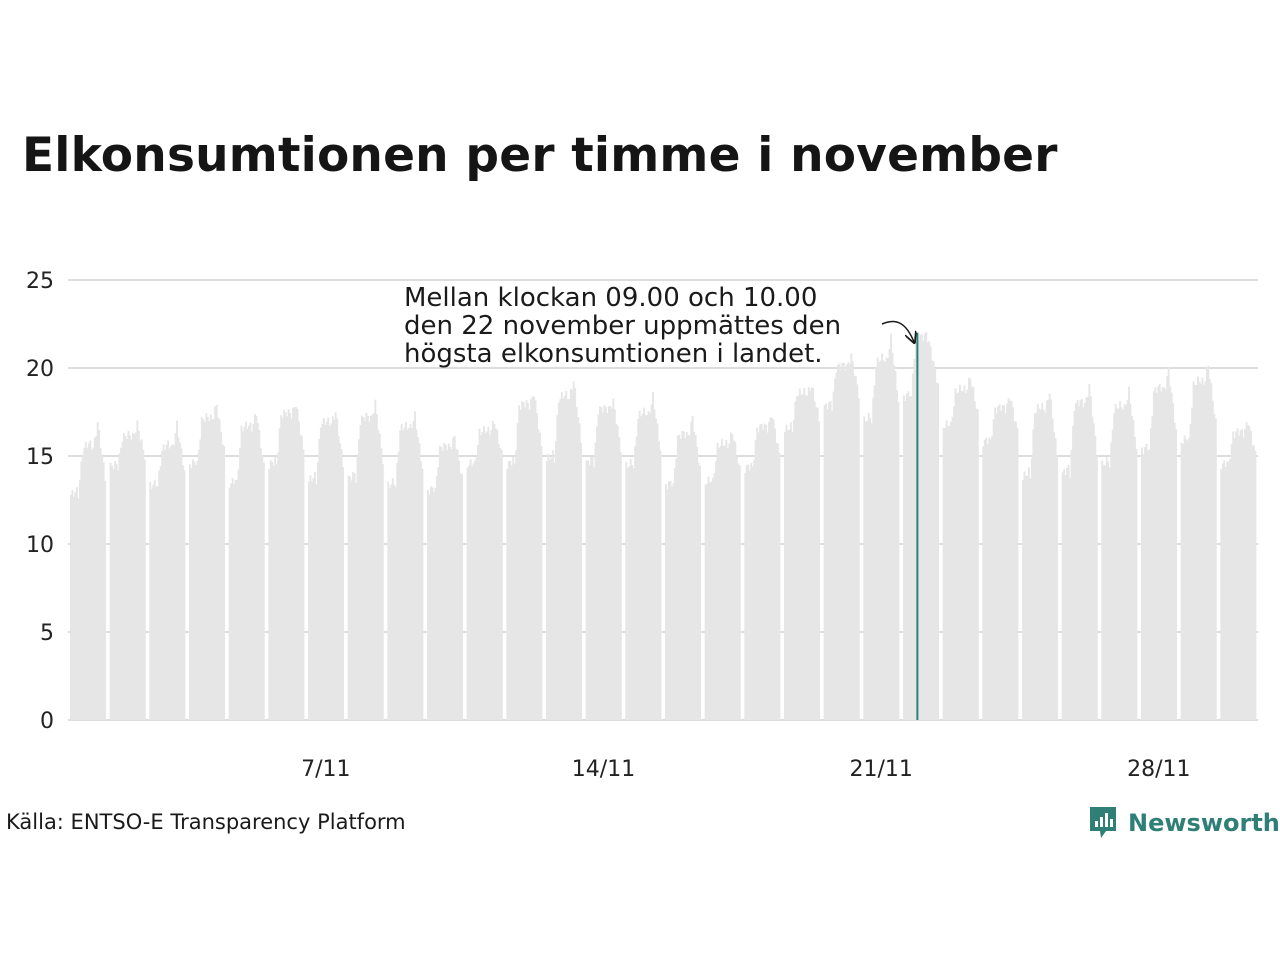 The width and height of the screenshot is (1280, 960). What do you see at coordinates (897, 331) in the screenshot?
I see `annotation-arrow` at bounding box center [897, 331].